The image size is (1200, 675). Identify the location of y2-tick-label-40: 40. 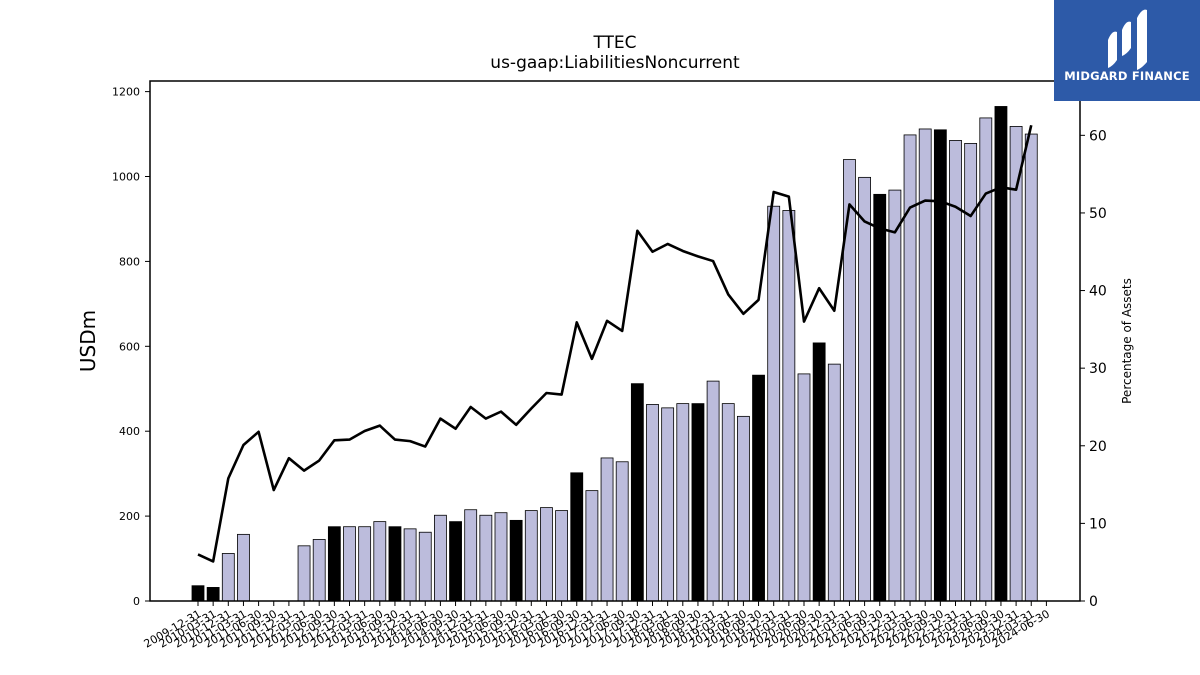
(1098, 292).